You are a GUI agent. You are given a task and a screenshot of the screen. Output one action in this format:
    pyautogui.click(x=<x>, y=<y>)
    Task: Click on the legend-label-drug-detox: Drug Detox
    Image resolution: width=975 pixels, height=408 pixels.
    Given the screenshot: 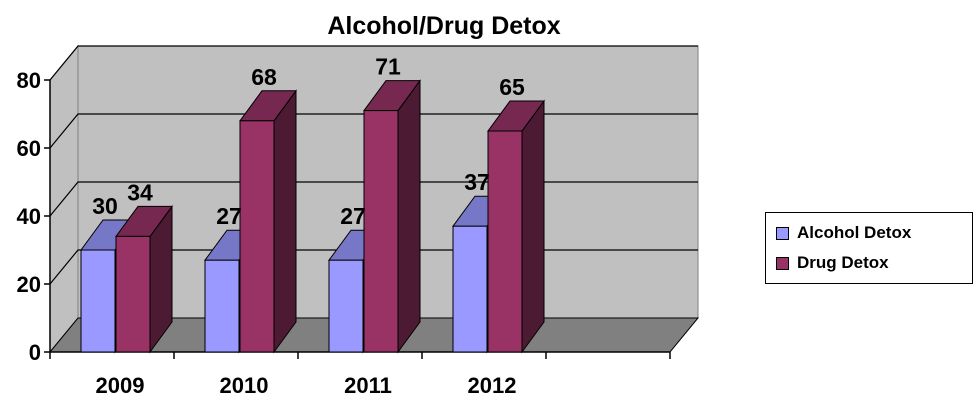 What is the action you would take?
    pyautogui.click(x=843, y=262)
    